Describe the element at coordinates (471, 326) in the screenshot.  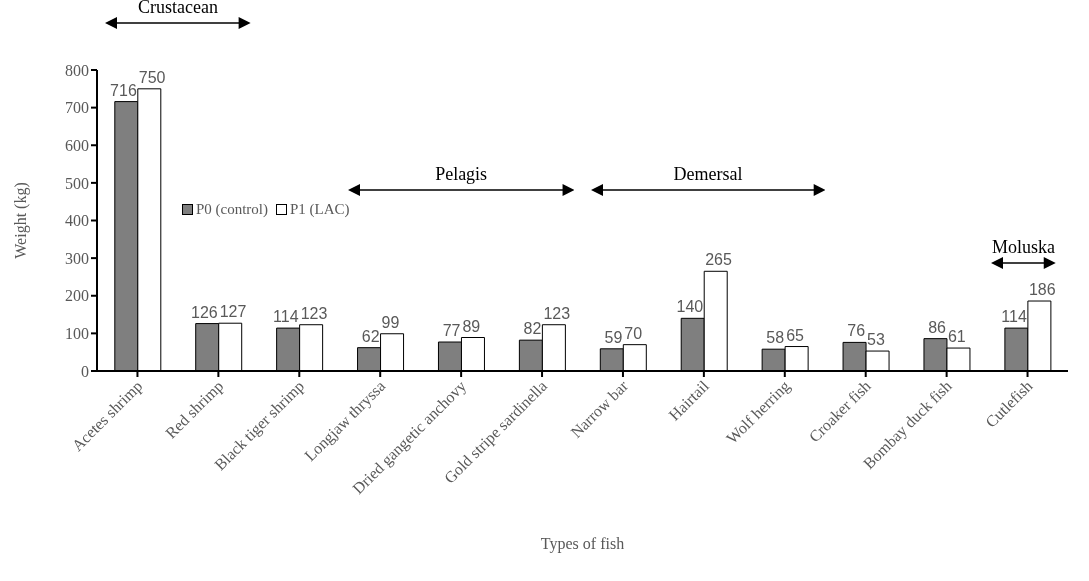
I see `data-label: 89` at that location.